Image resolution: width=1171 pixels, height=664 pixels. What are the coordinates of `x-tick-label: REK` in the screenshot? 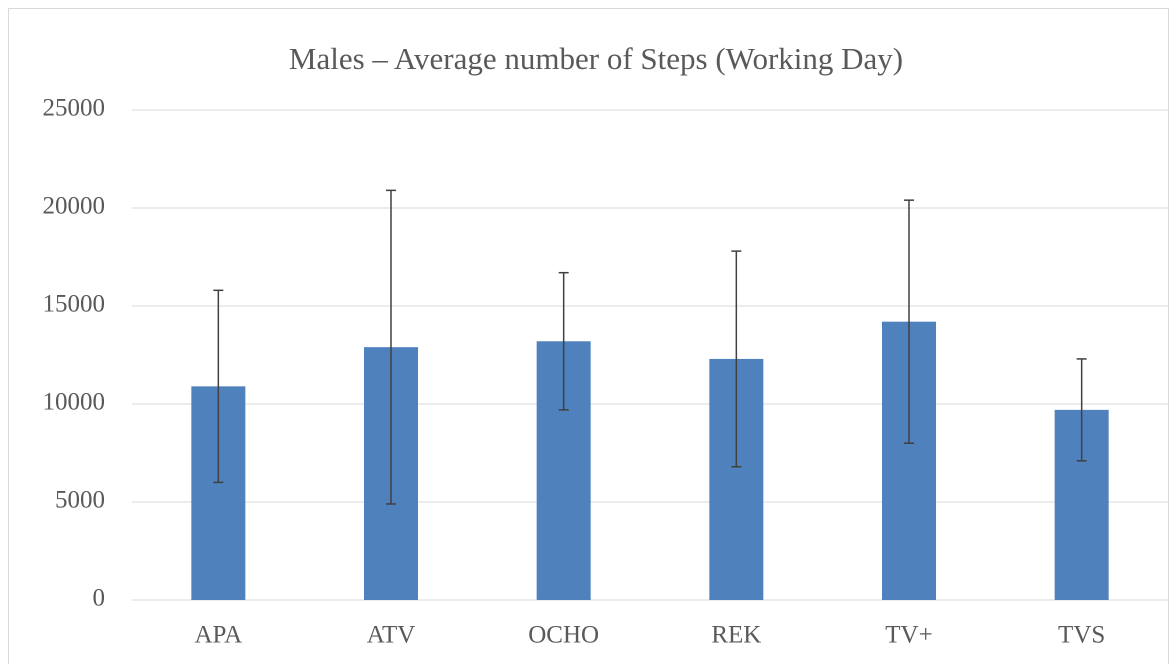 It's located at (736, 635).